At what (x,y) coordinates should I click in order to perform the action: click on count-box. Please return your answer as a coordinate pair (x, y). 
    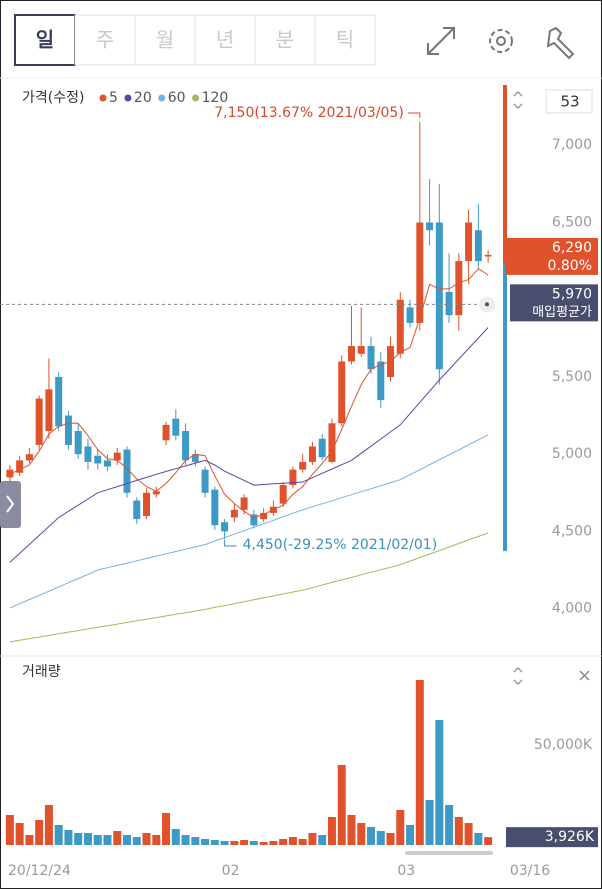
    Looking at the image, I should click on (569, 101).